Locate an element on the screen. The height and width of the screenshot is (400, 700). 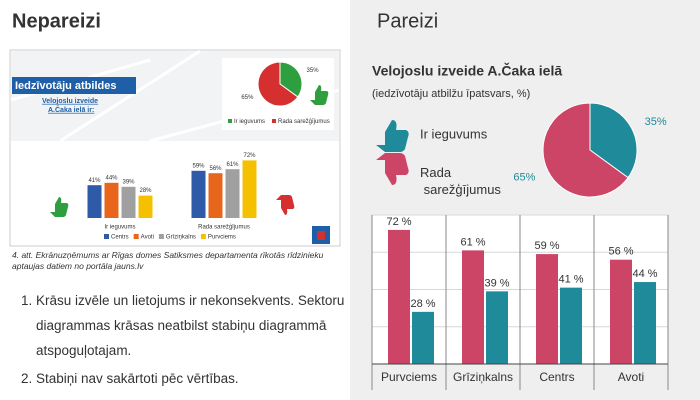
figure-subtitle: A.Čaka ielā ir: is located at coordinates (71, 109).